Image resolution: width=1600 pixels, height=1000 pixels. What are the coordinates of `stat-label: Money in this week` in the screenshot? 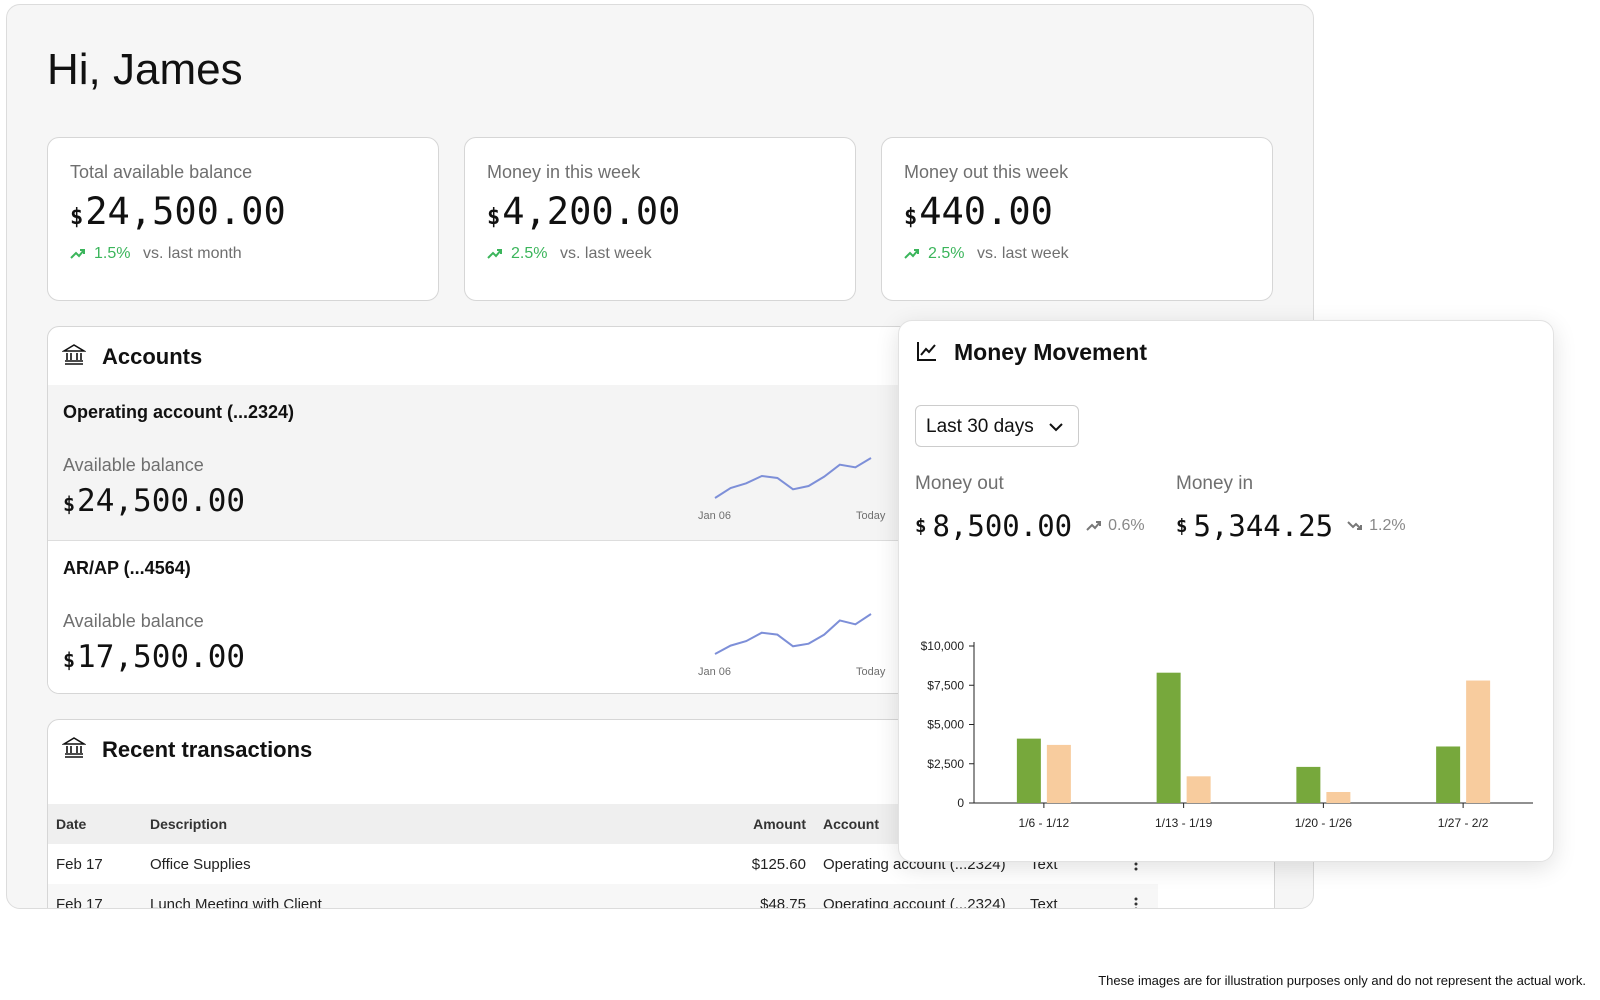 It's located at (564, 172).